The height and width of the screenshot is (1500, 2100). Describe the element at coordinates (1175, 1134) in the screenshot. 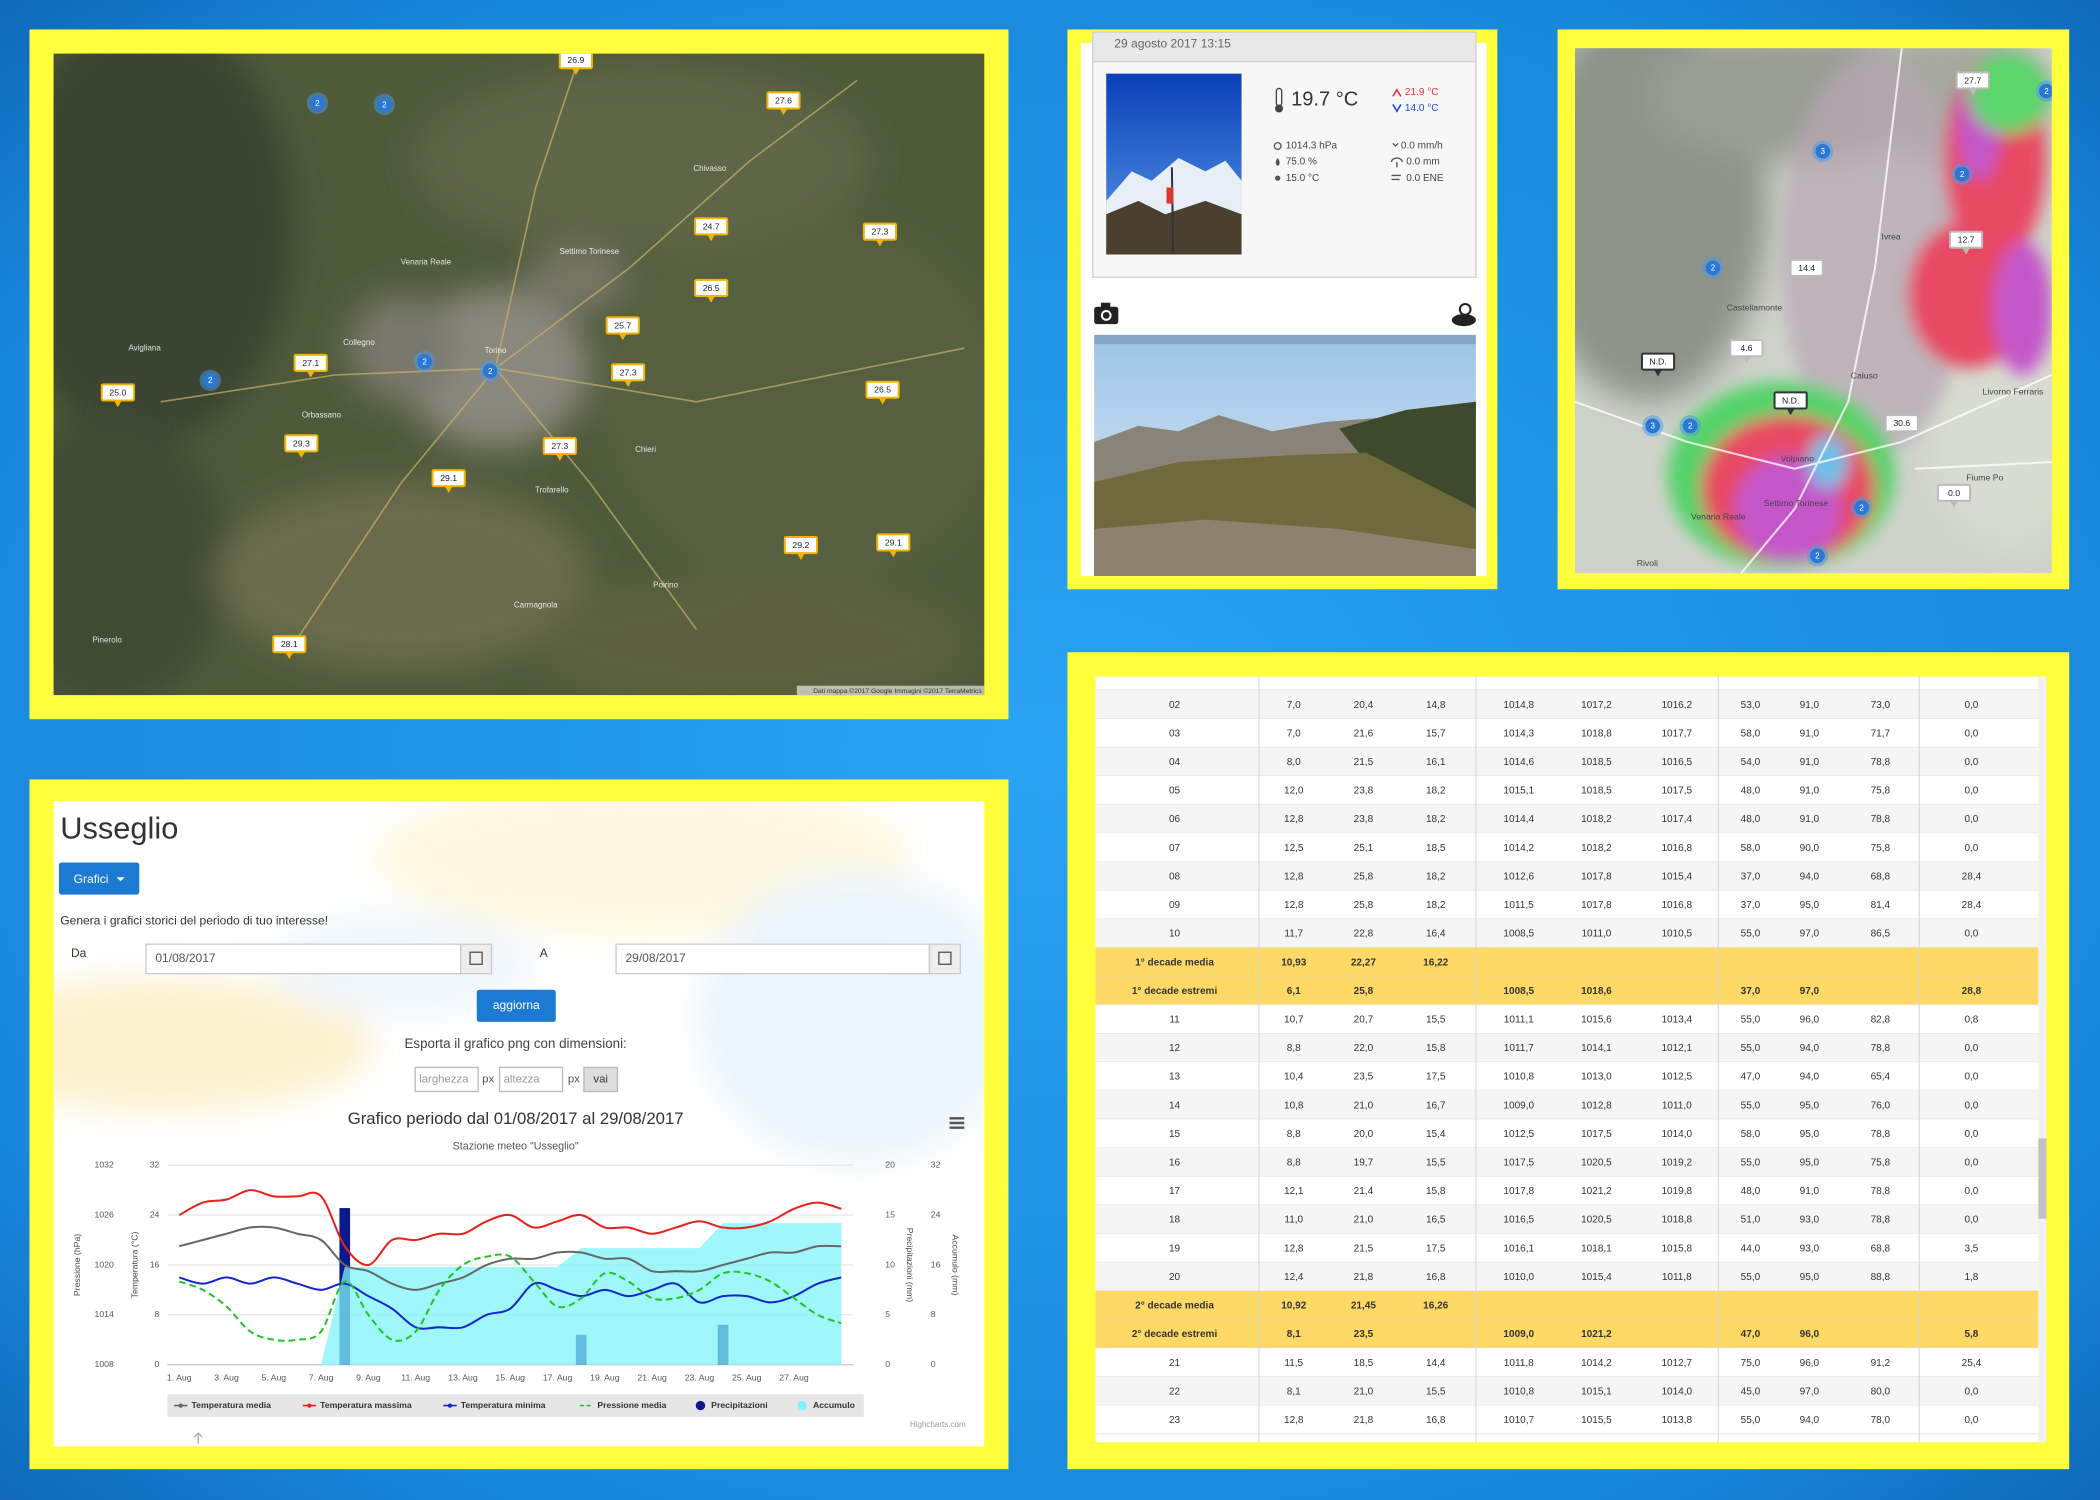

I see `table-cell: 15` at that location.